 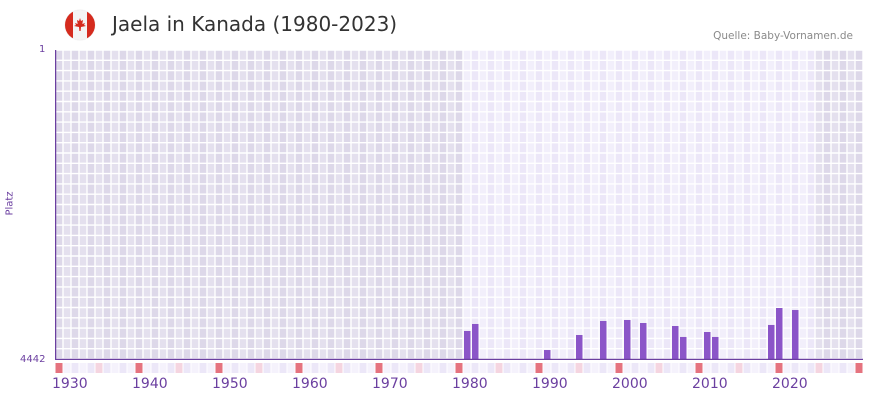 What do you see at coordinates (33, 359) in the screenshot?
I see `y-axis-bottom-label: 4442` at bounding box center [33, 359].